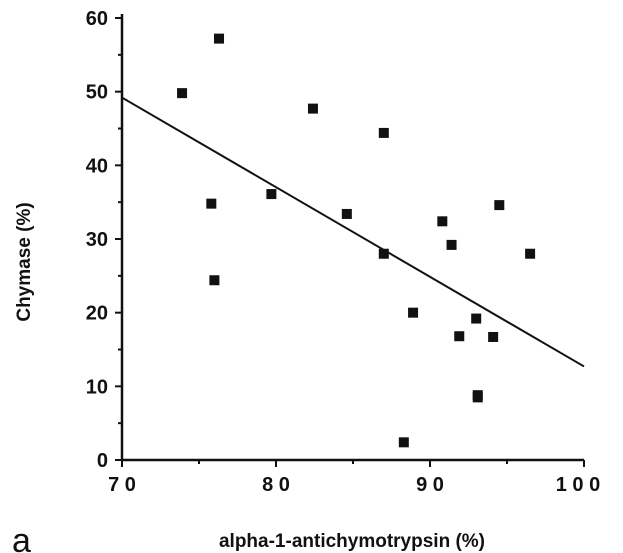 This screenshot has width=623, height=553. Describe the element at coordinates (97, 387) in the screenshot. I see `y-tick-label: 10` at that location.